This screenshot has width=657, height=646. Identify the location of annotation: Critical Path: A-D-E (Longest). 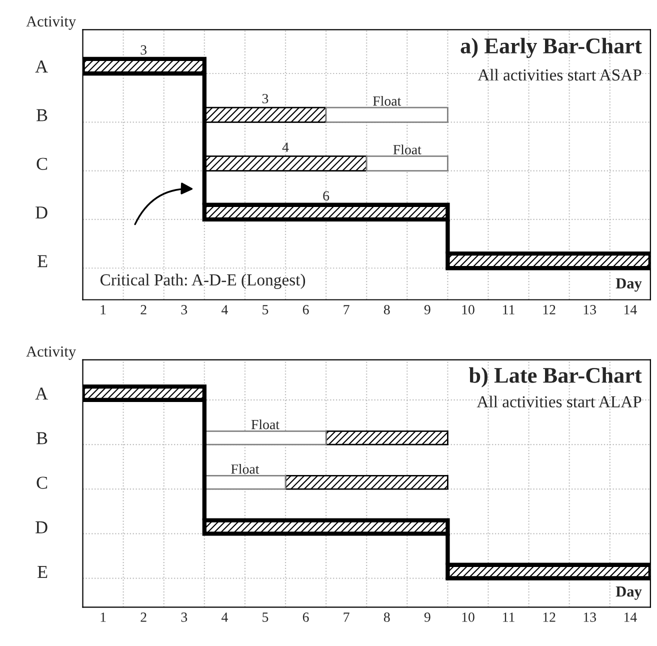
(203, 281).